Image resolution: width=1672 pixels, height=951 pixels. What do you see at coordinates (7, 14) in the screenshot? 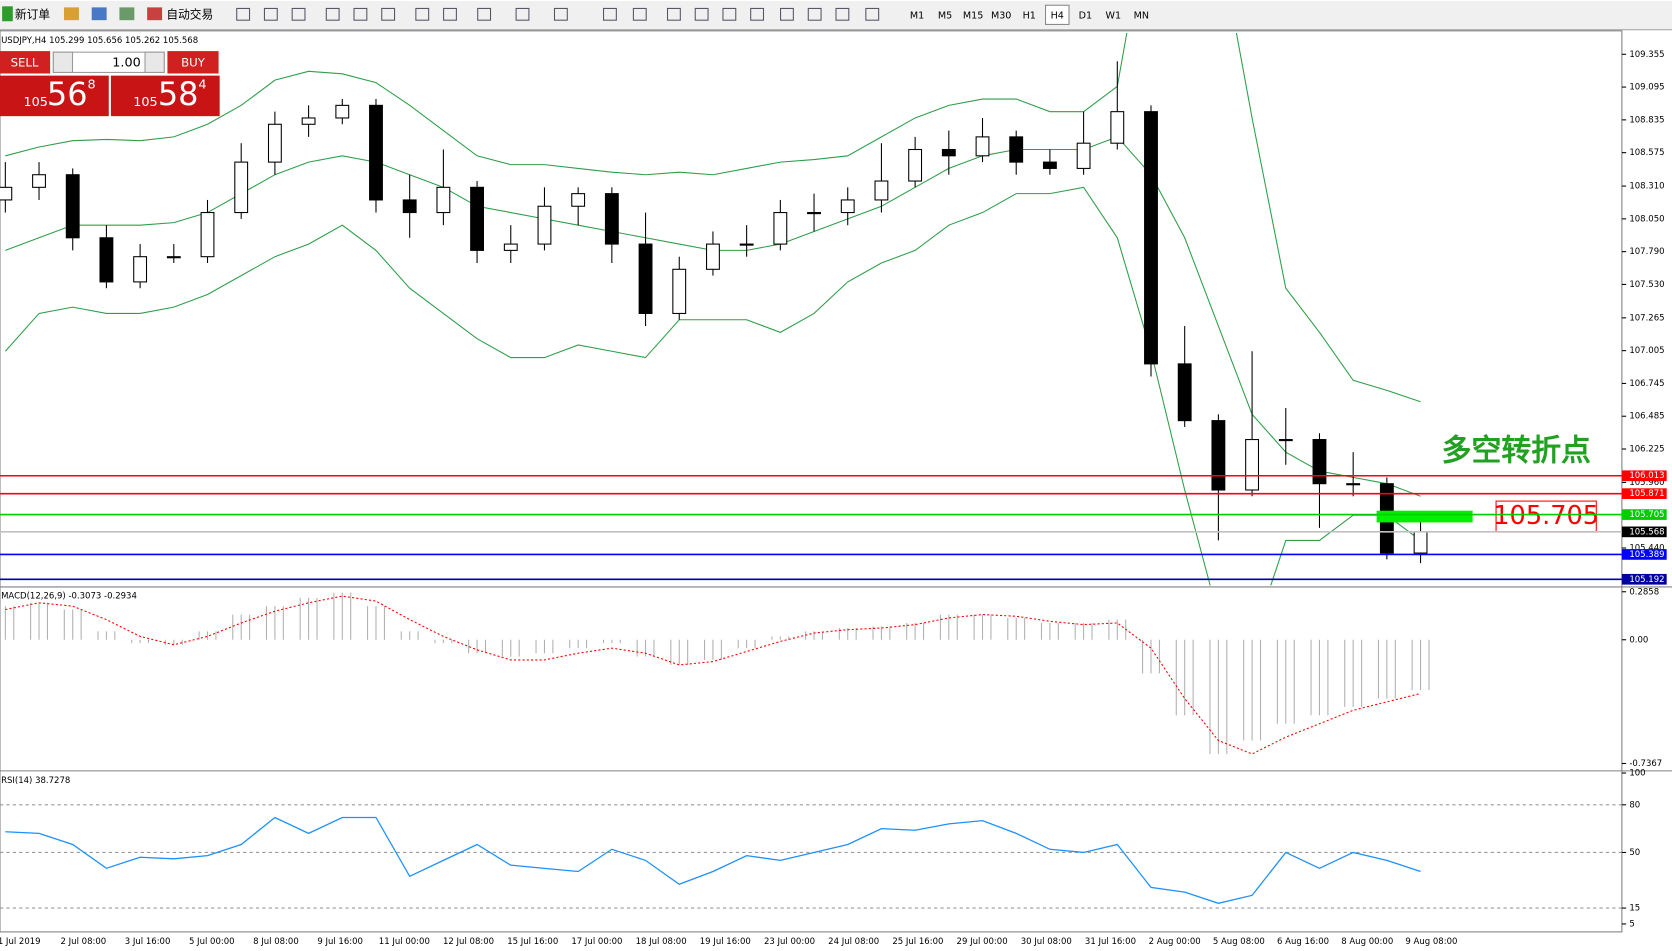
I see `new-order-icon` at bounding box center [7, 14].